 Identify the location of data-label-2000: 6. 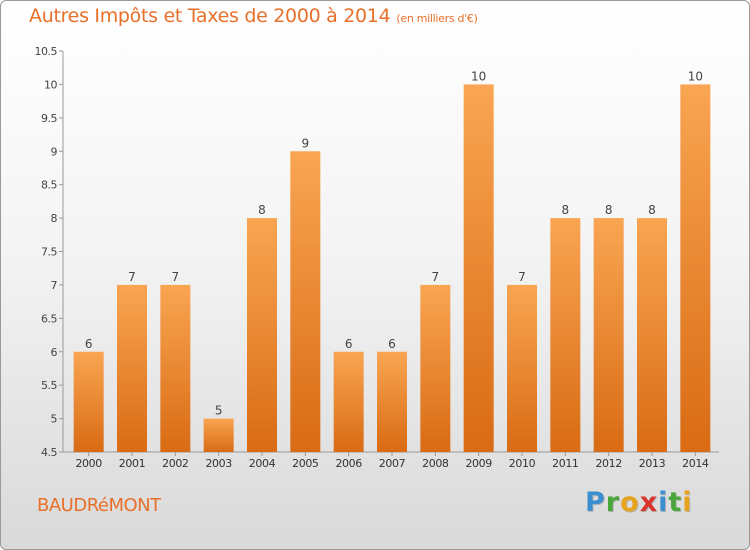
(89, 344).